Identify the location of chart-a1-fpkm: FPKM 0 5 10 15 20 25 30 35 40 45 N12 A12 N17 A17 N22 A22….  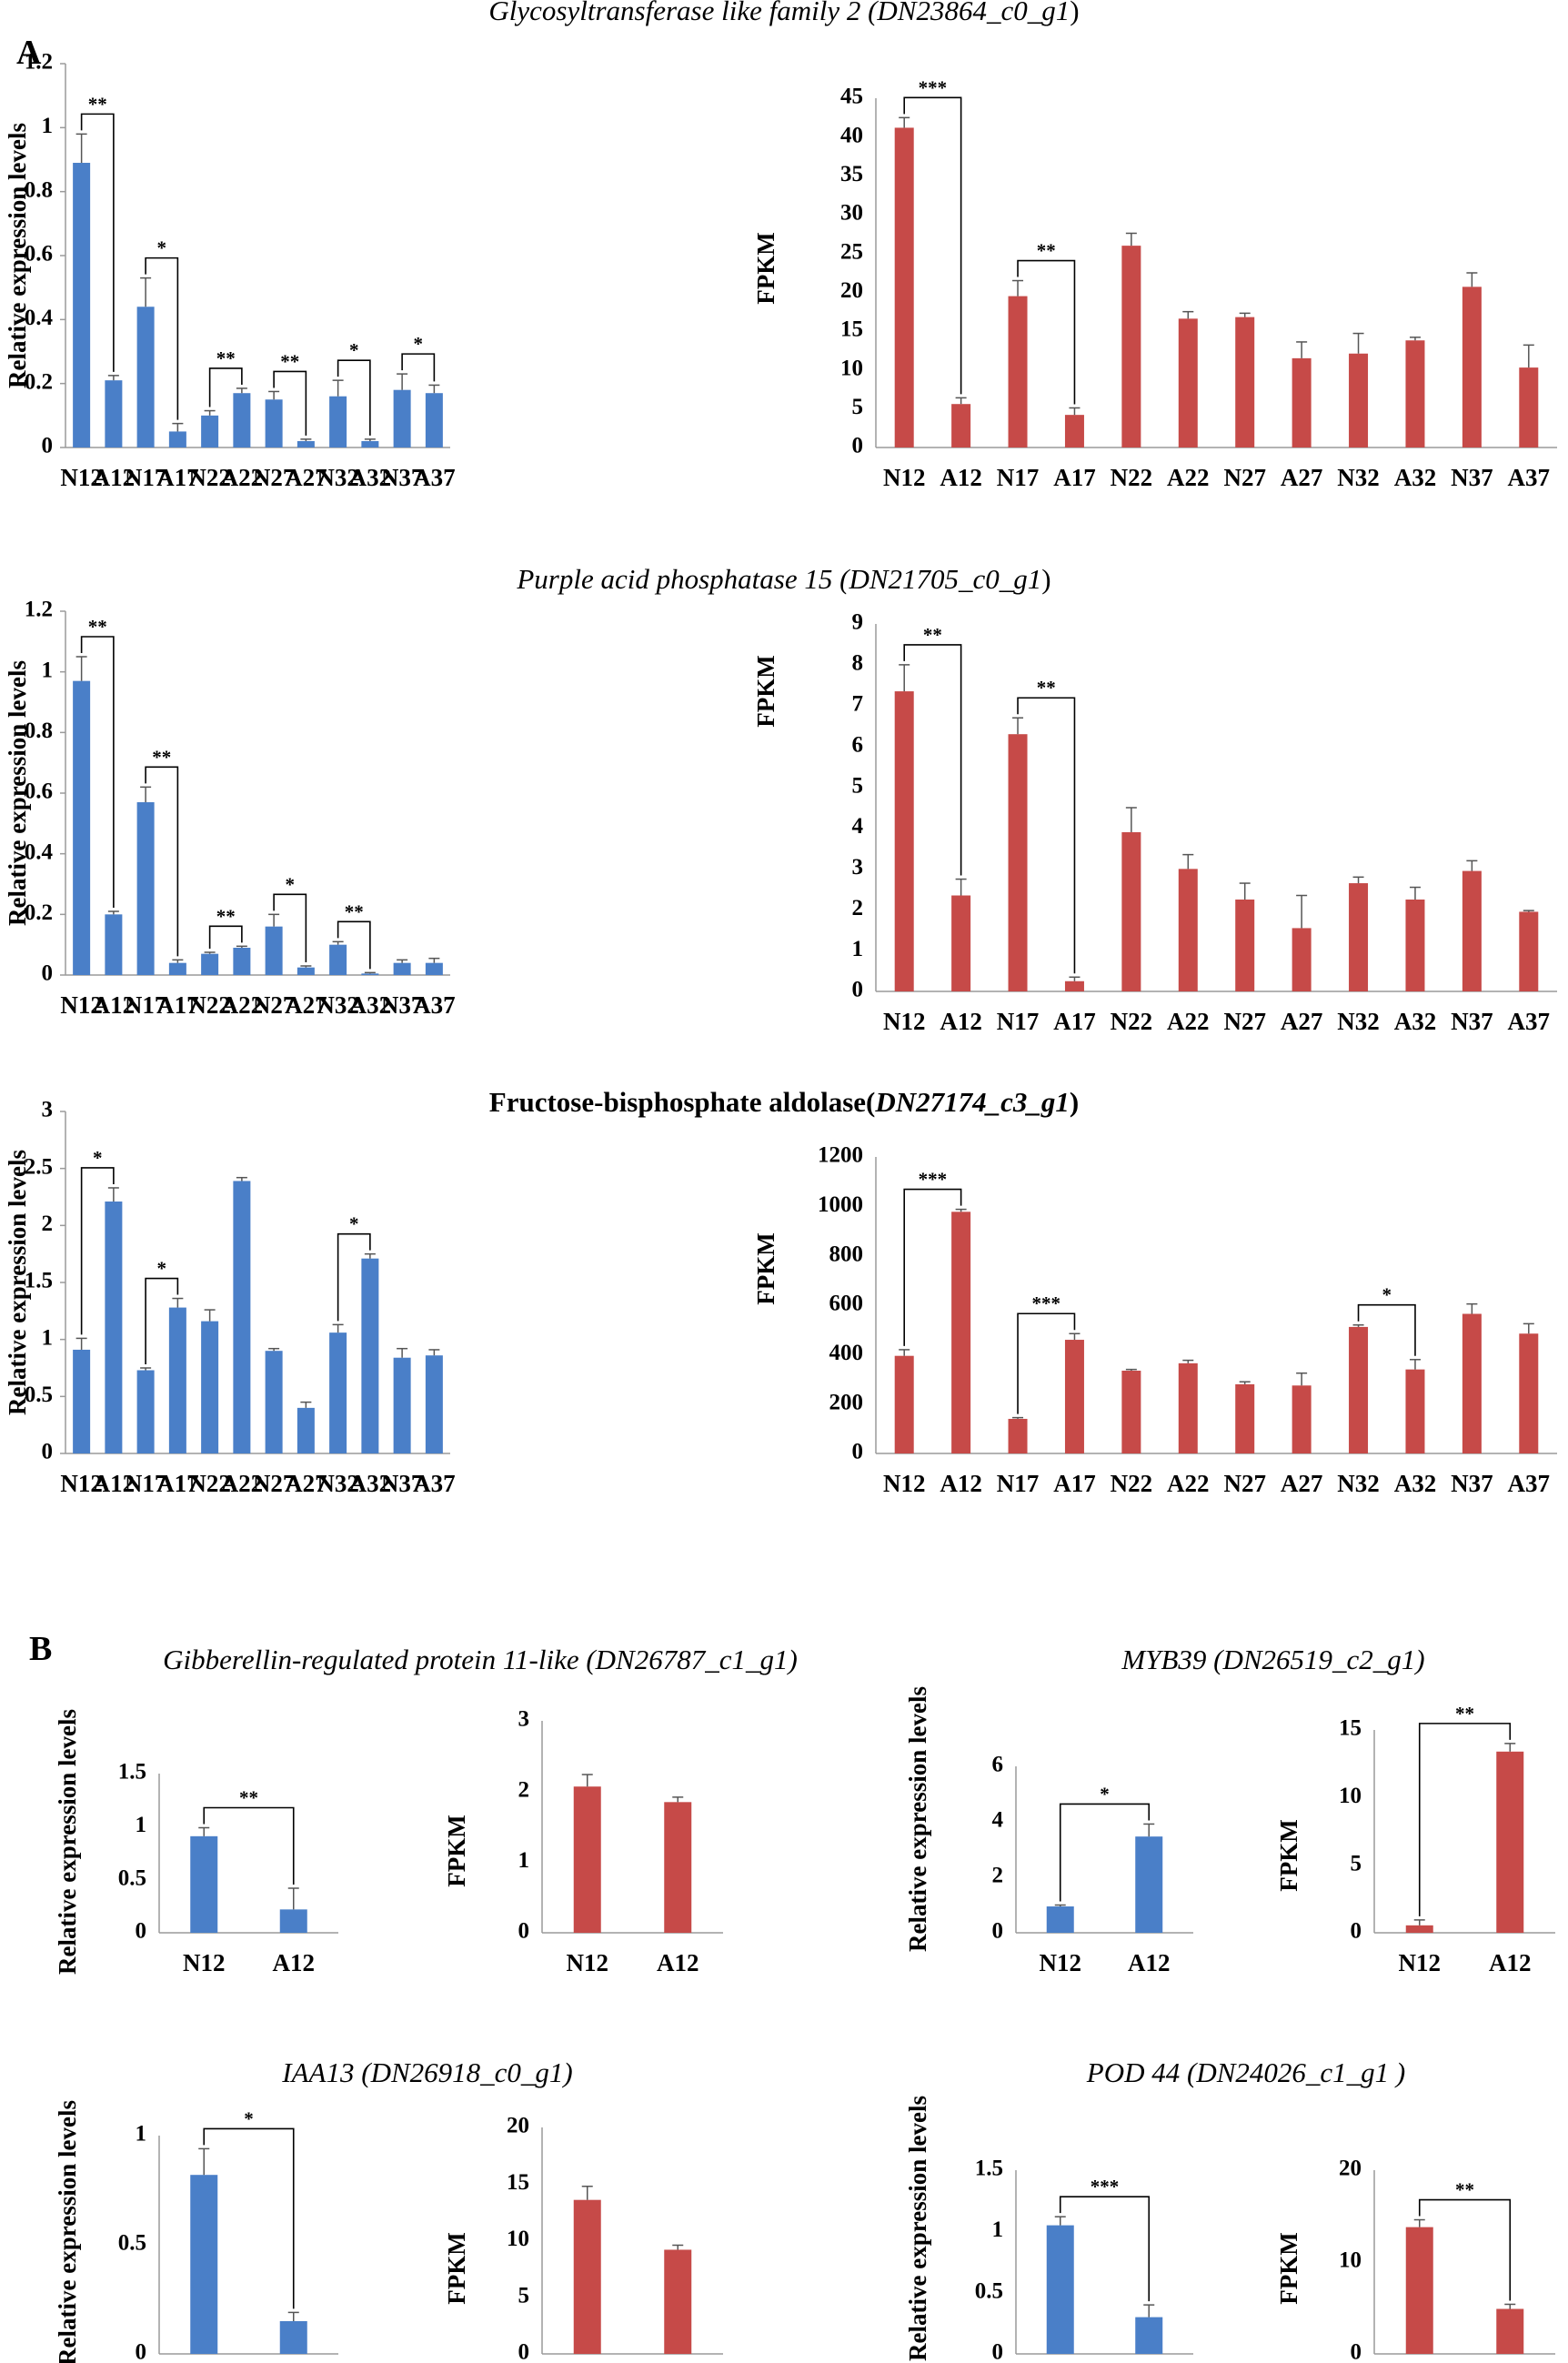
(1154, 283).